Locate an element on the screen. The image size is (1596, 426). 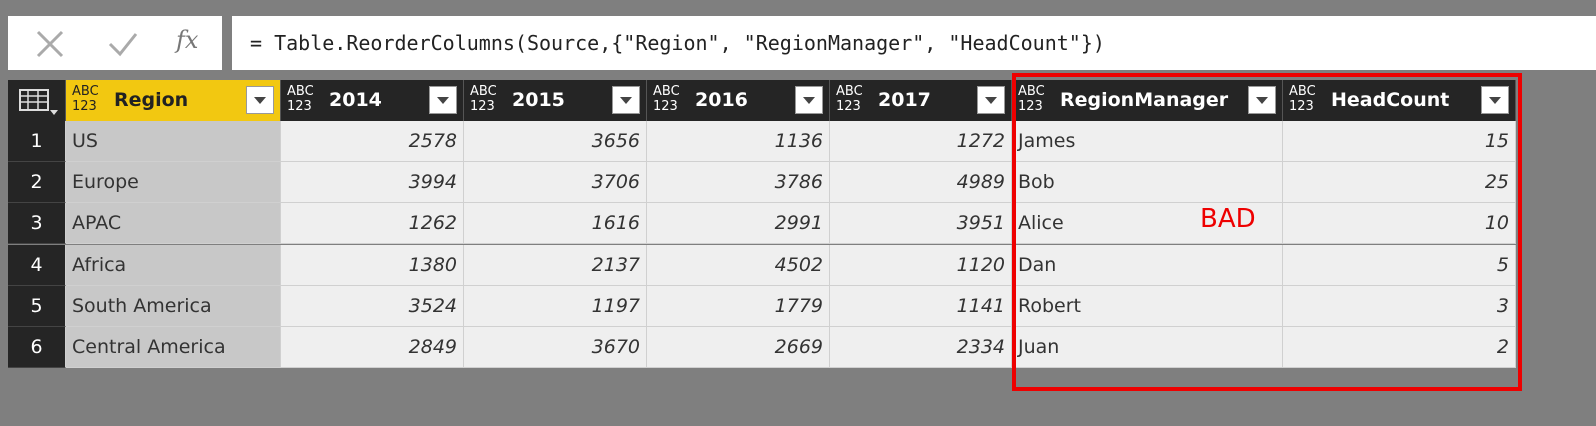
table-menu is located at coordinates (37, 100).